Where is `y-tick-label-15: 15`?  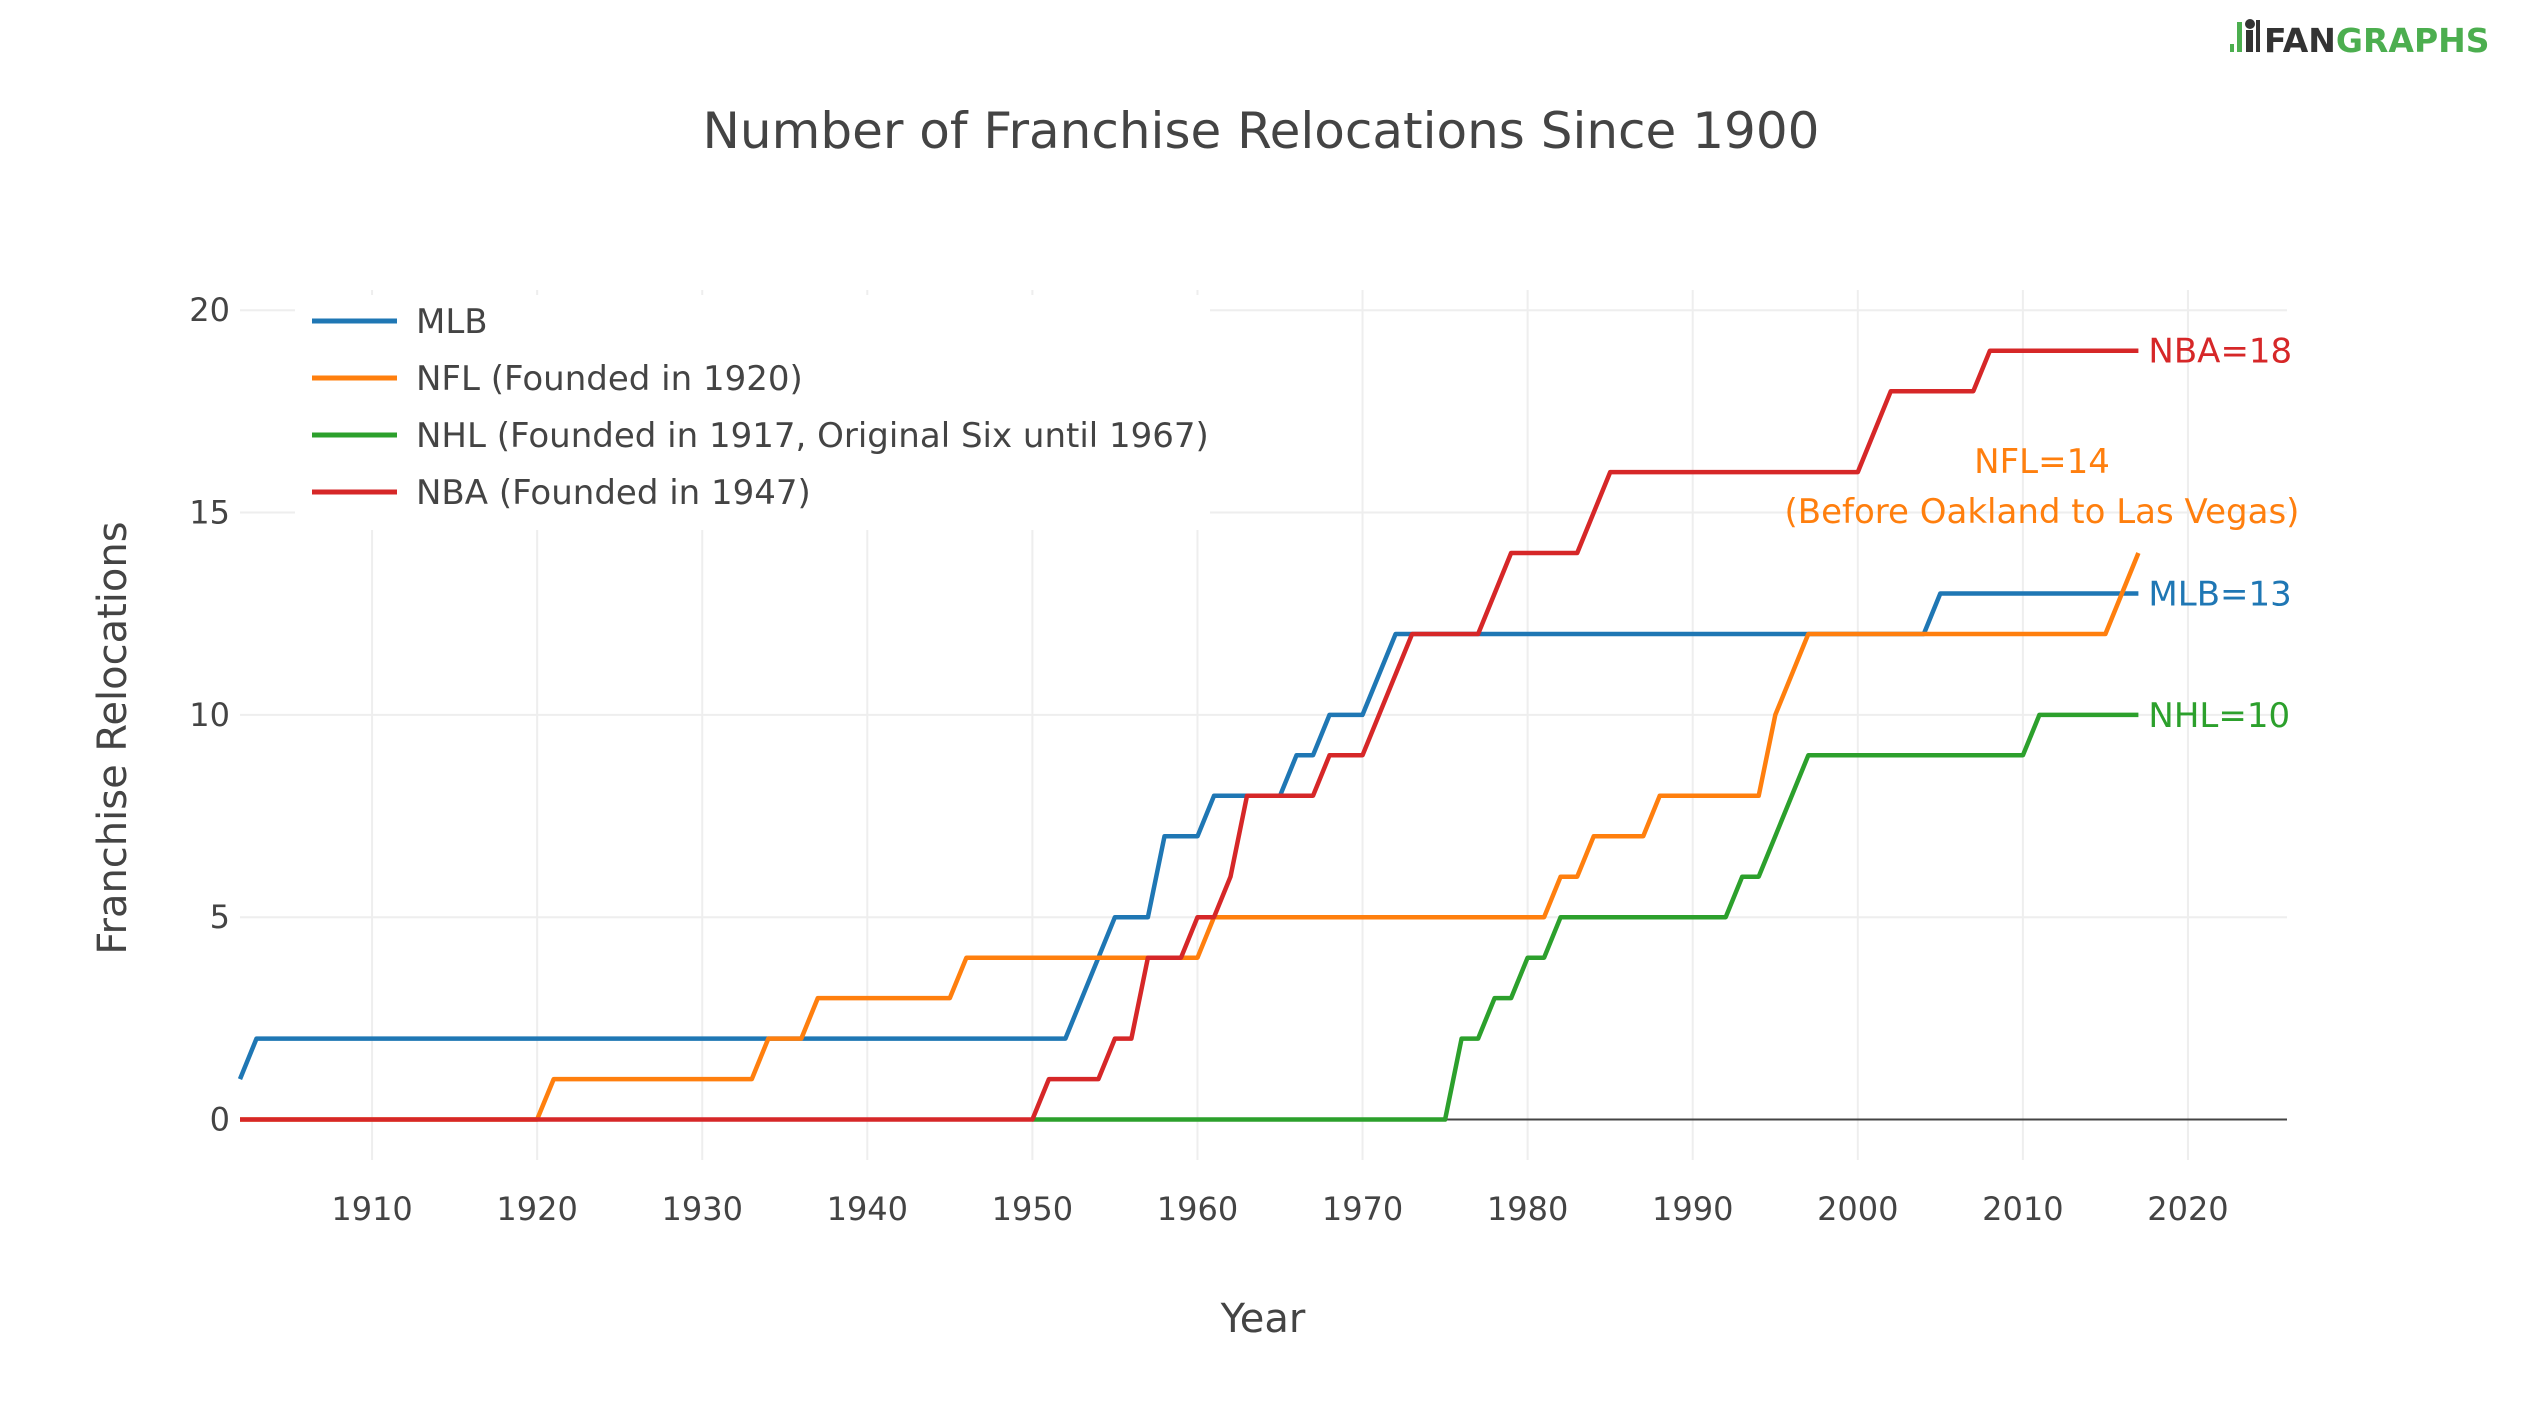 y-tick-label-15: 15 is located at coordinates (209, 513).